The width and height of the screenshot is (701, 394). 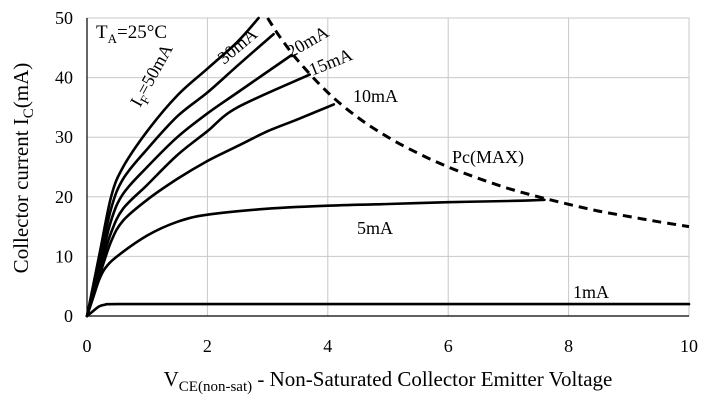 I want to click on x-tick-label: 10, so click(x=689, y=346).